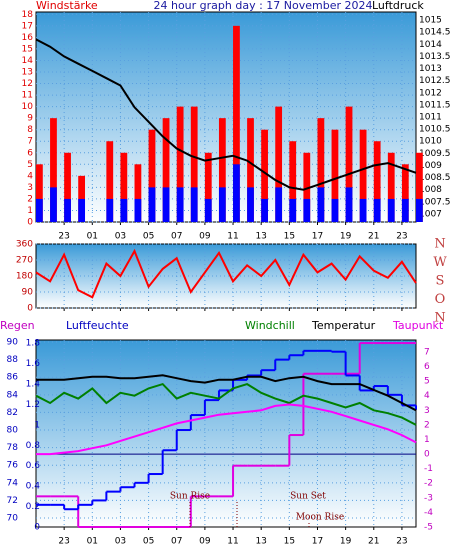 This screenshot has height=550, width=462. Describe the element at coordinates (67, 6) in the screenshot. I see `left-axis-title: Windstärke` at that location.